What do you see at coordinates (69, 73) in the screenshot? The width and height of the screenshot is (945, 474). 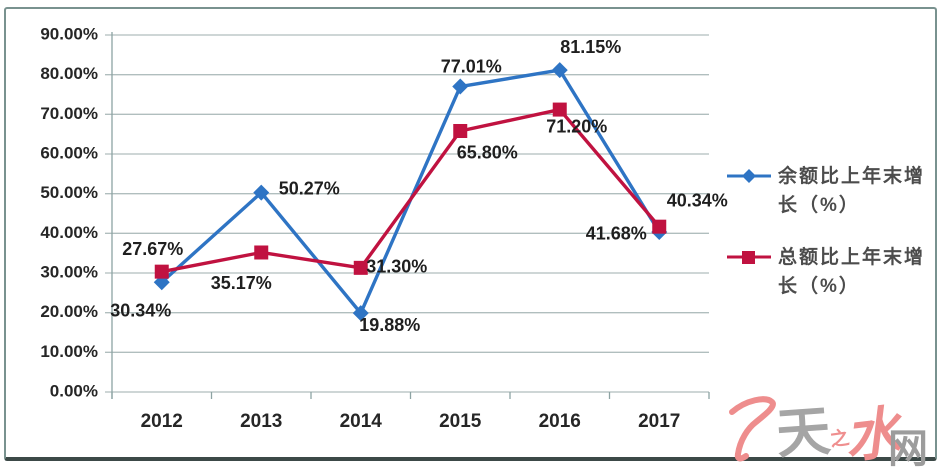 I see `y-axis-tick-label: 80.00%` at bounding box center [69, 73].